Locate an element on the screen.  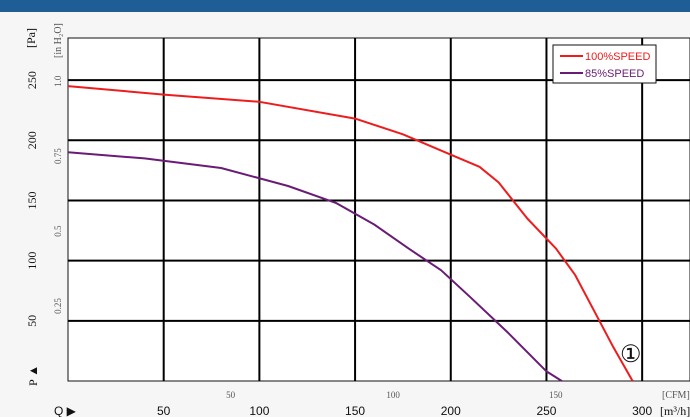
y-tick-label-100: 100 is located at coordinates (32, 261).